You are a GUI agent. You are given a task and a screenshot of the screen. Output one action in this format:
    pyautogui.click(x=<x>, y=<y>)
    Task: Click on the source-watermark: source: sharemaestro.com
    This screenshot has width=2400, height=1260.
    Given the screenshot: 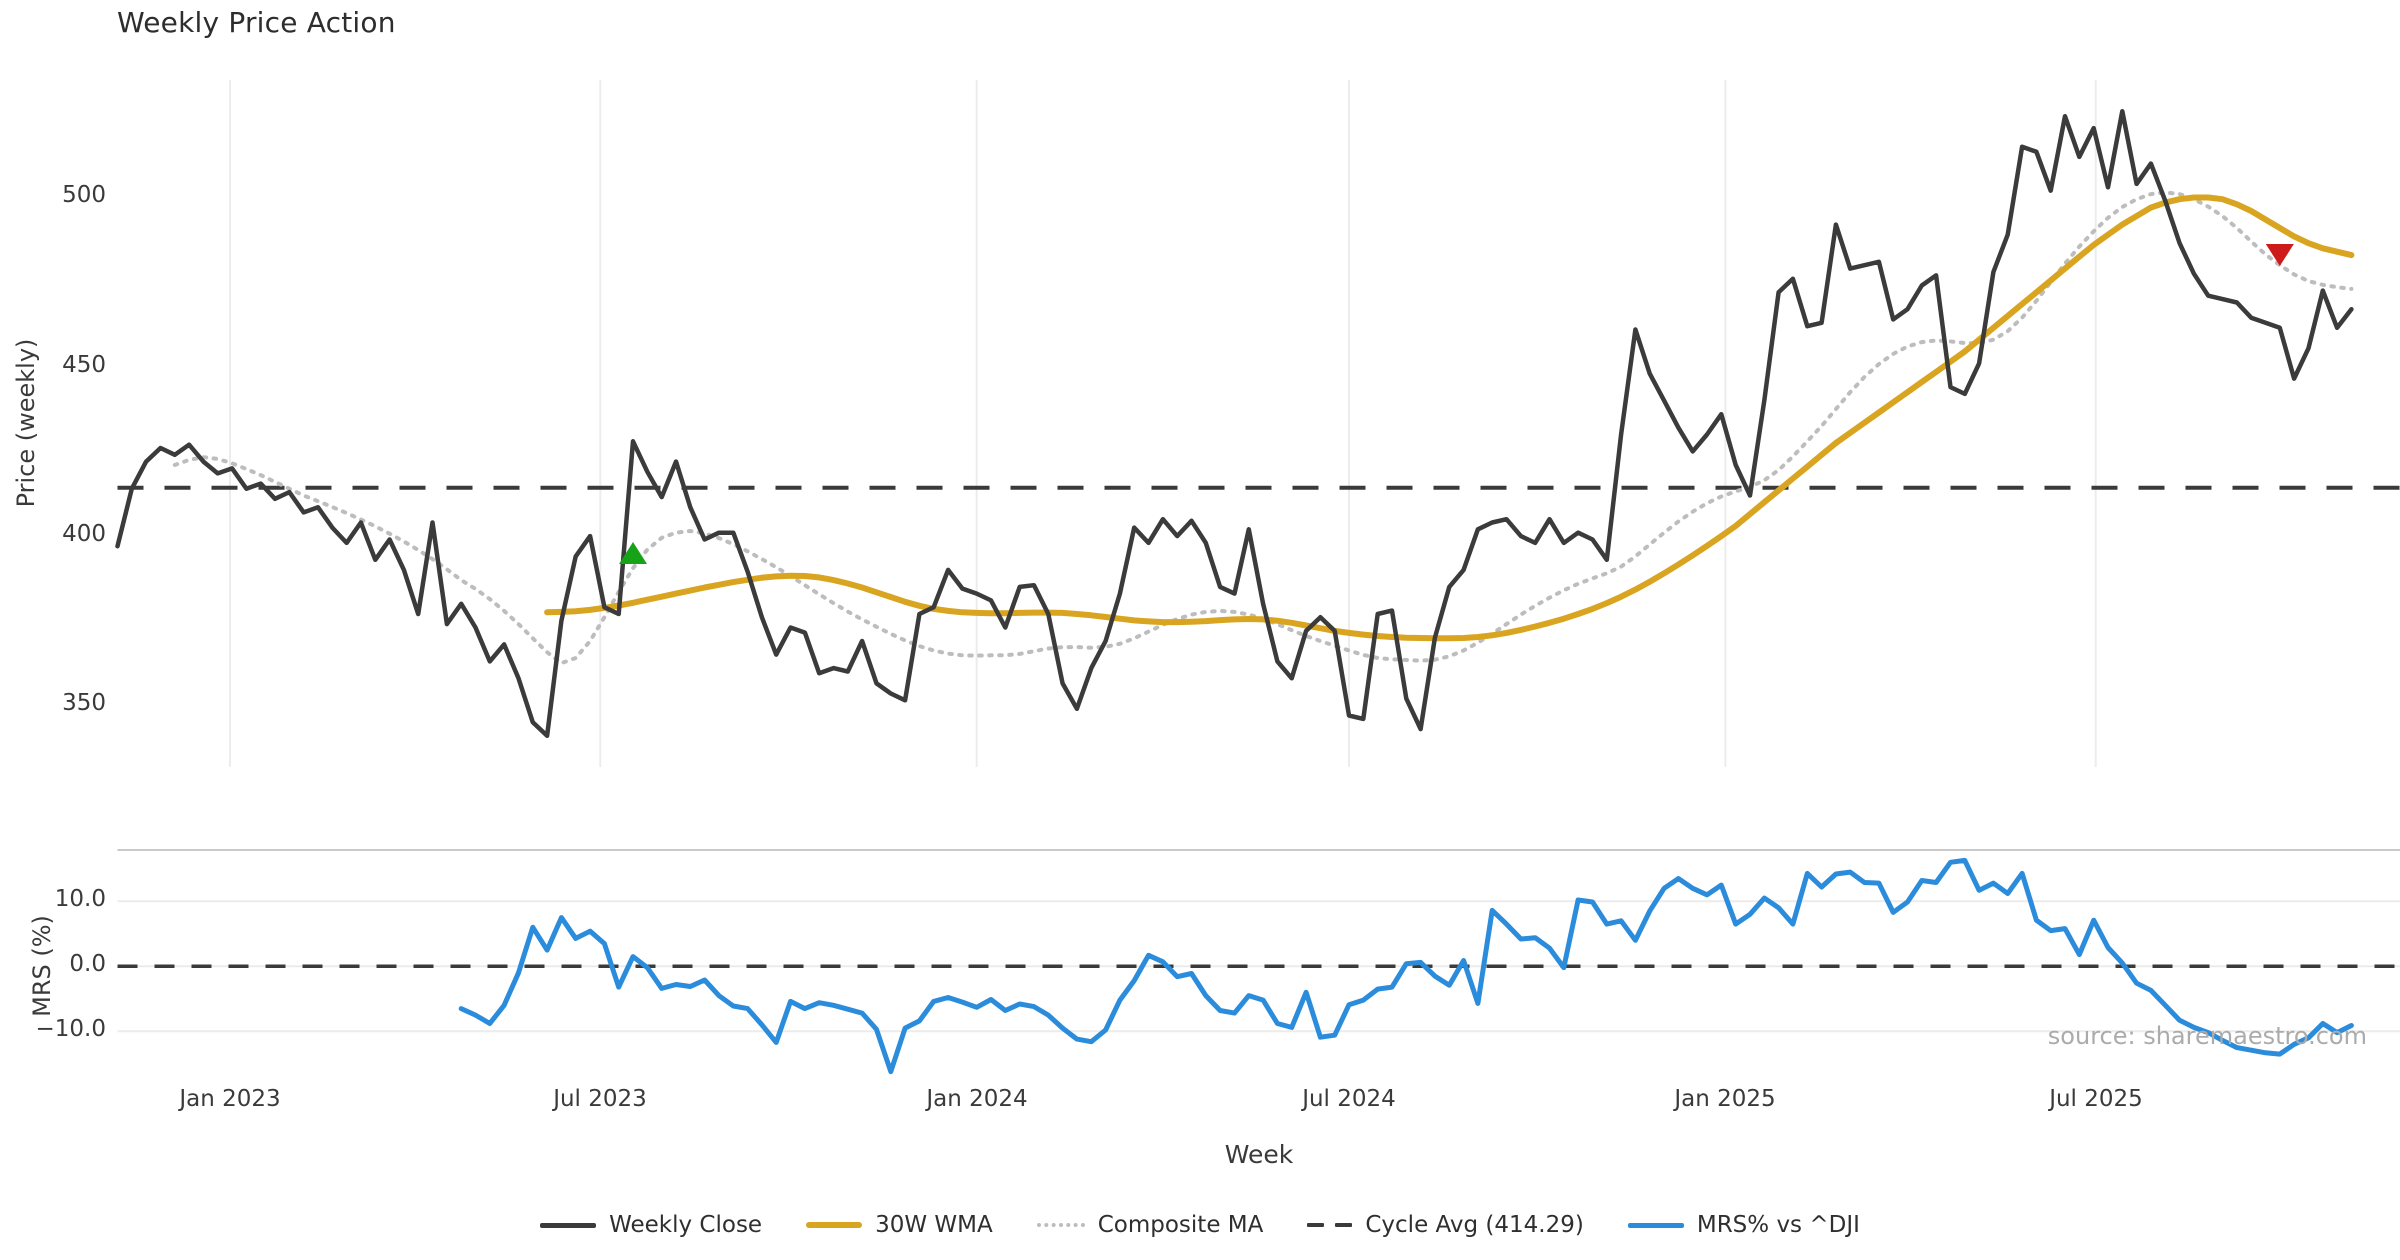 What is the action you would take?
    pyautogui.click(x=2207, y=1036)
    